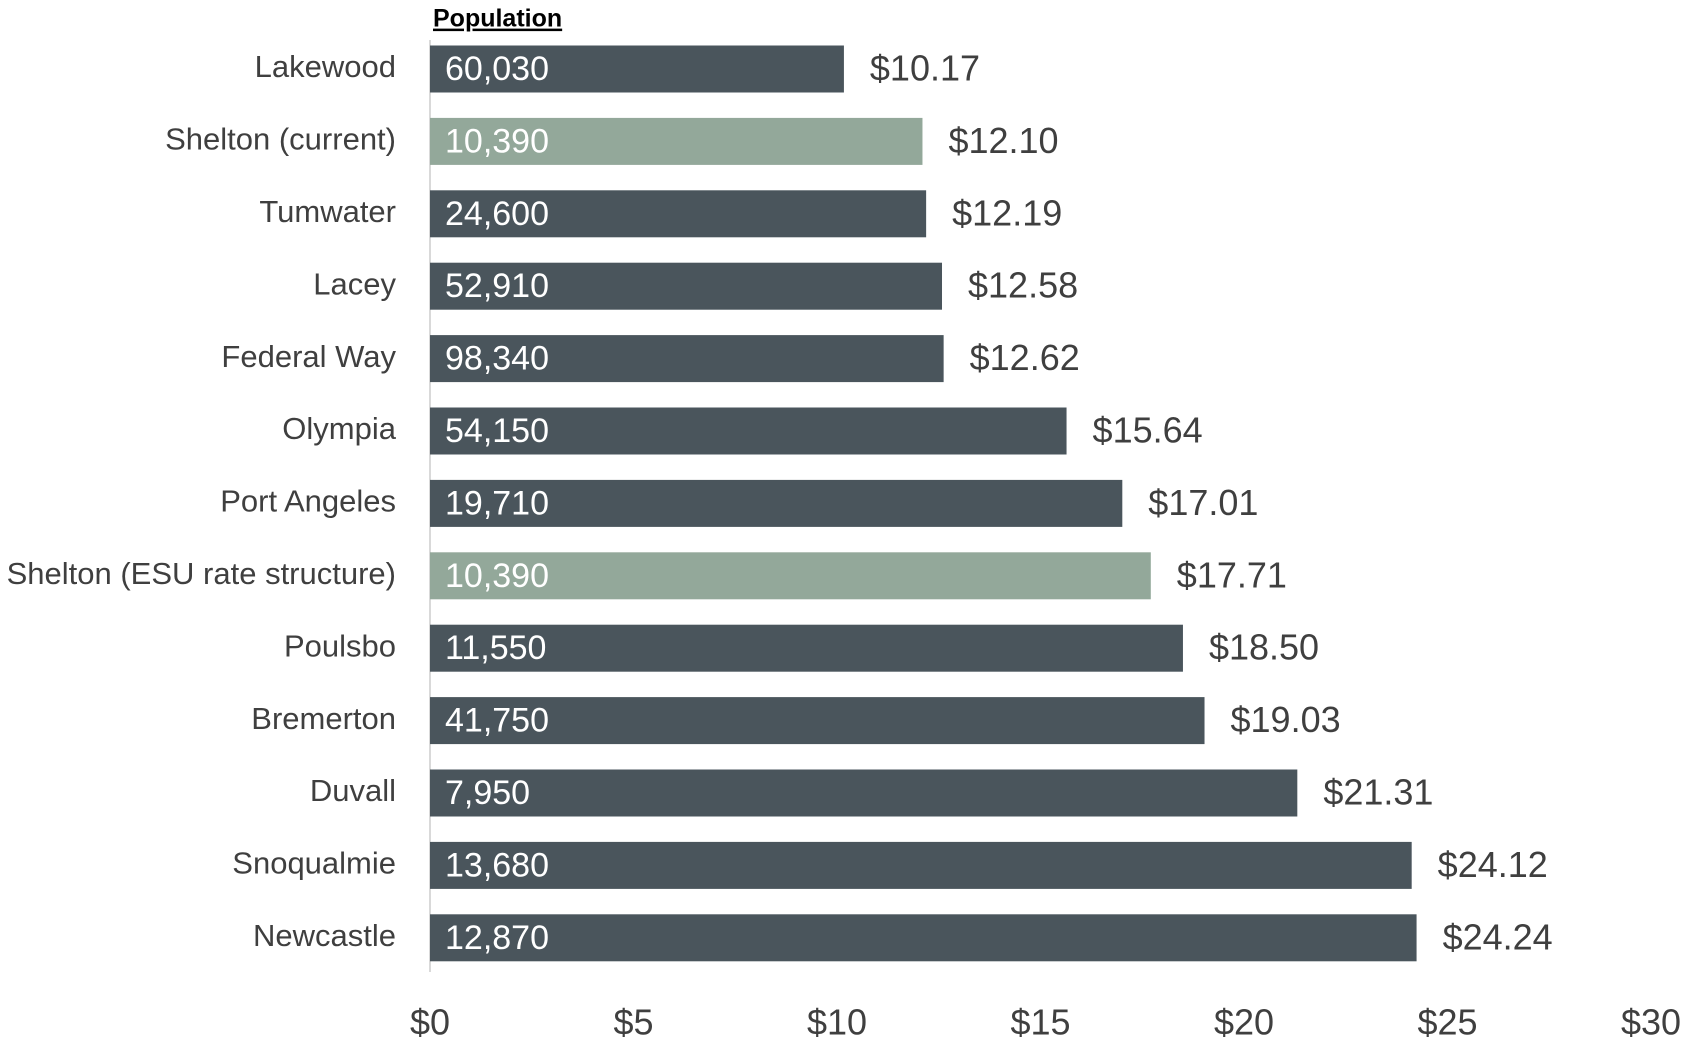 Image resolution: width=1683 pixels, height=1039 pixels. I want to click on inner-label: 60,030, so click(497, 69).